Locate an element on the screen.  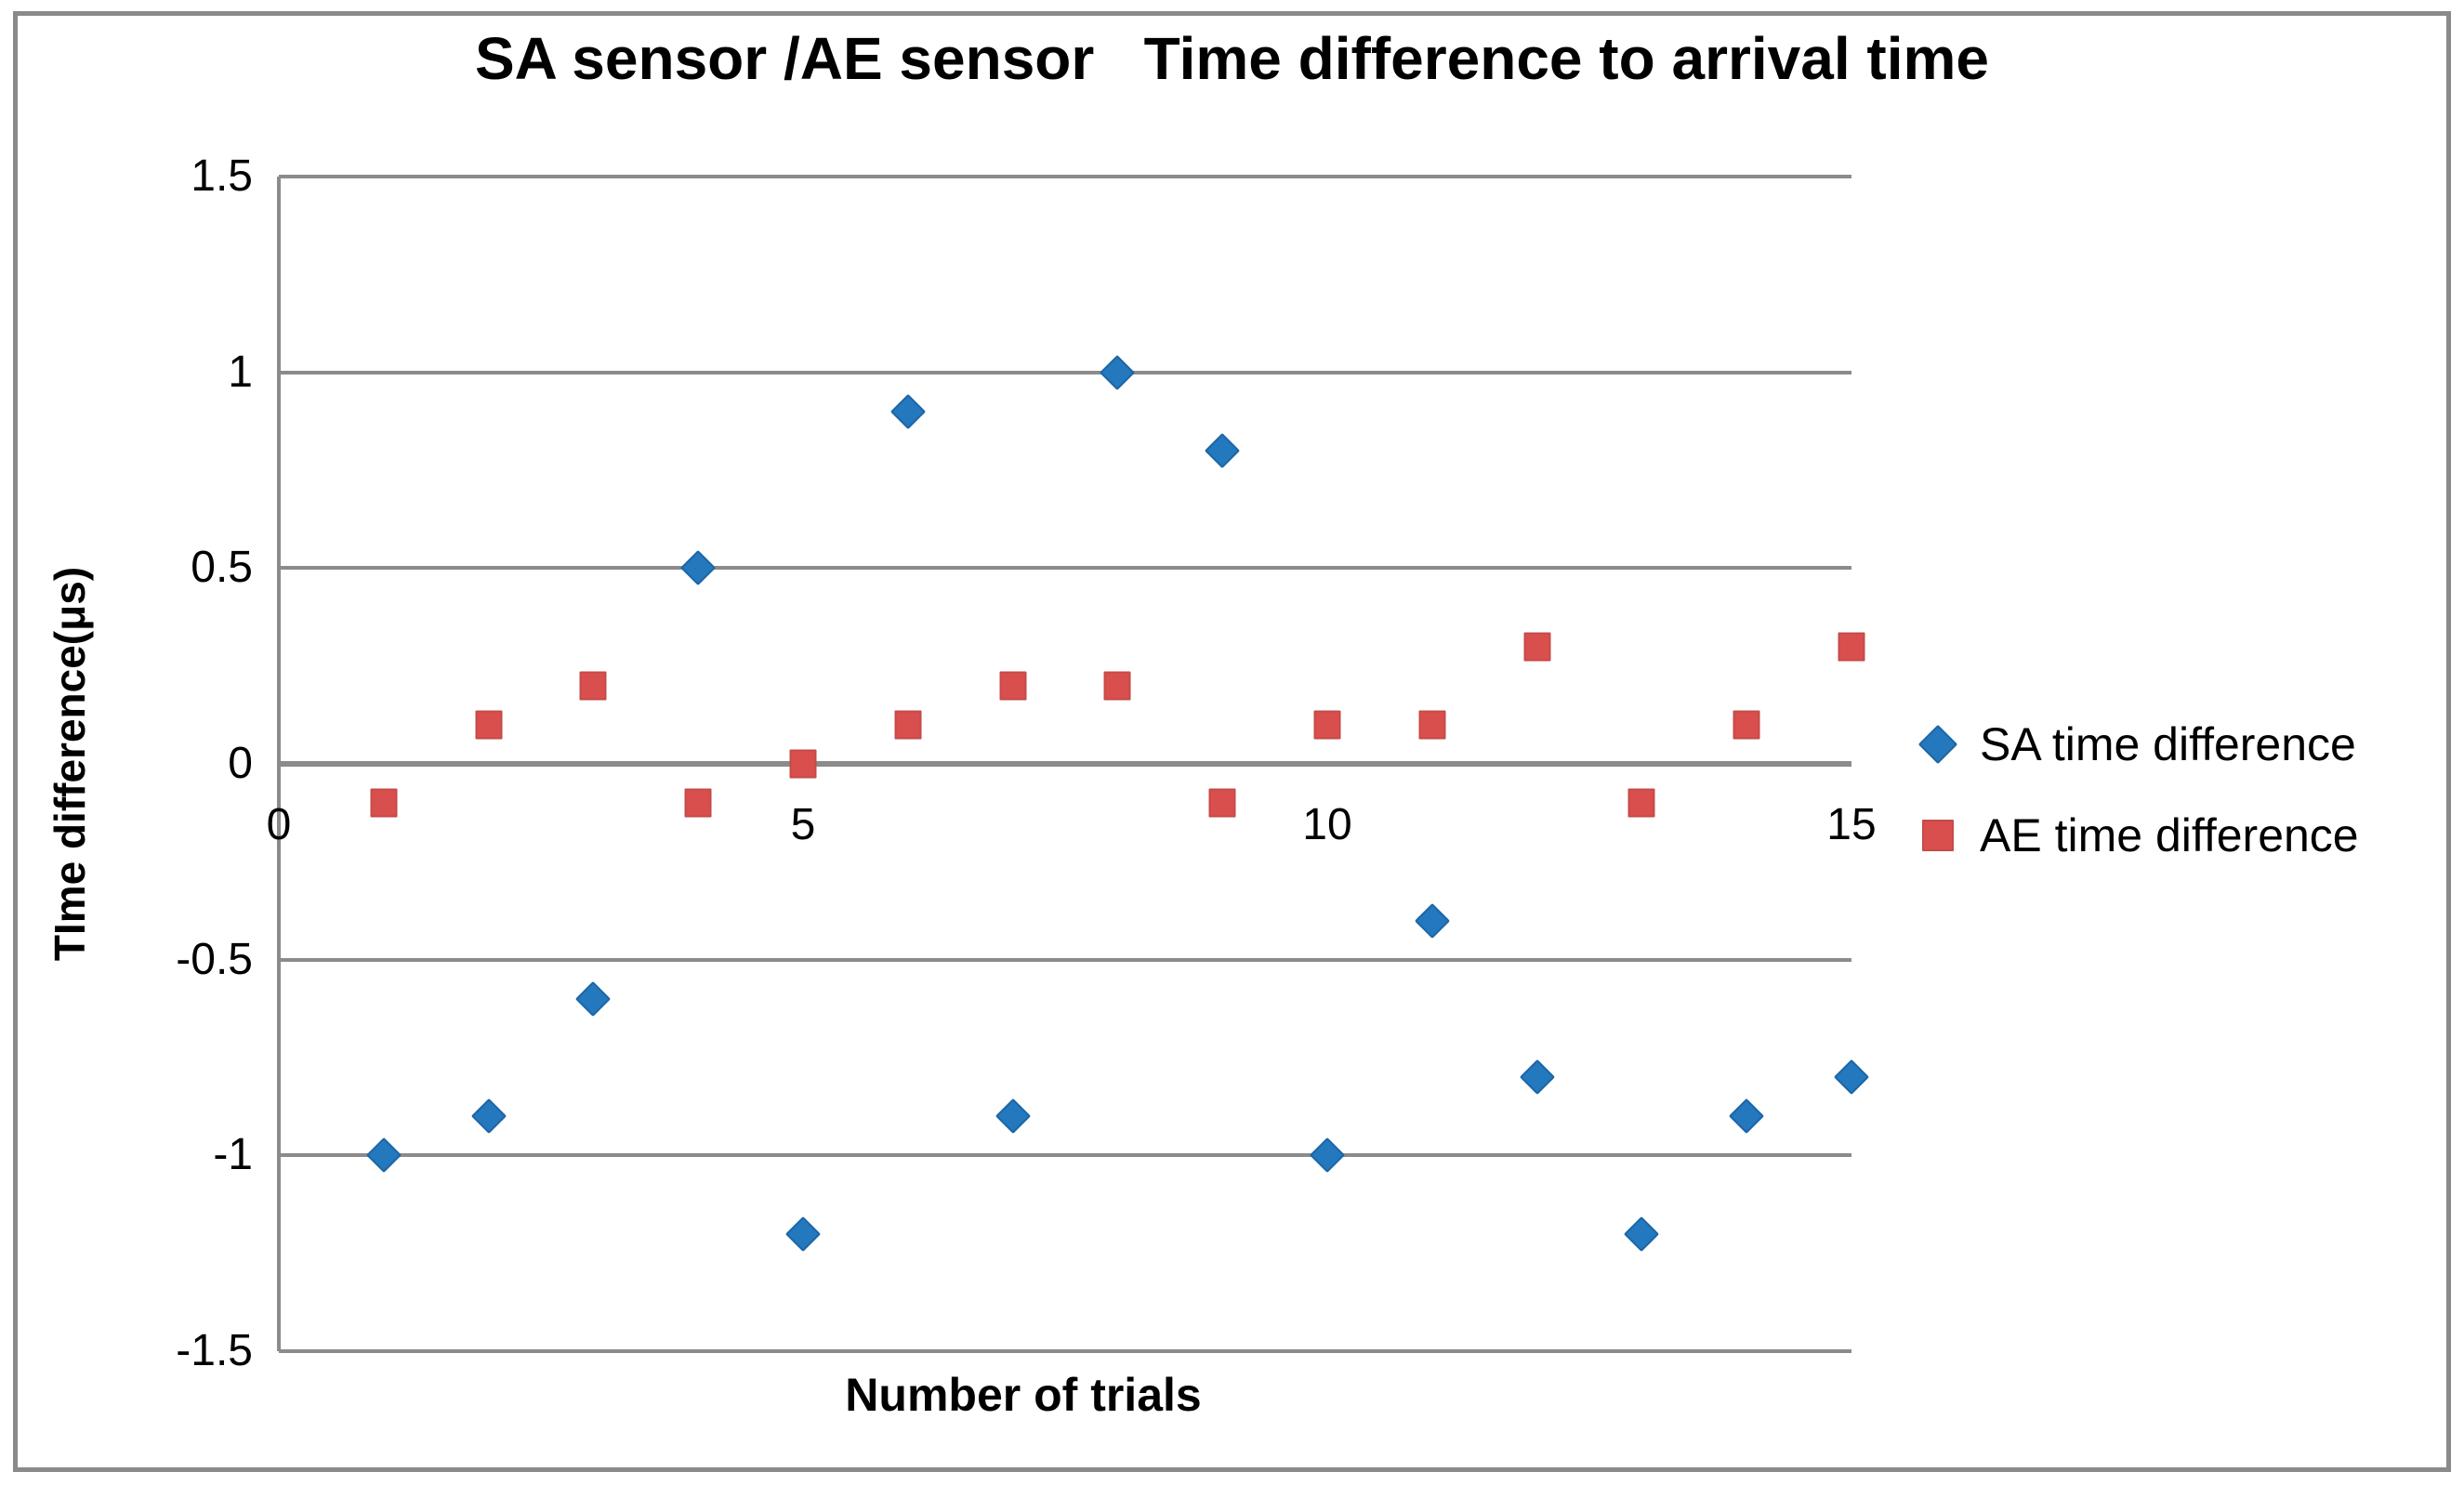
y-tick-label: 1.5 is located at coordinates (222, 176).